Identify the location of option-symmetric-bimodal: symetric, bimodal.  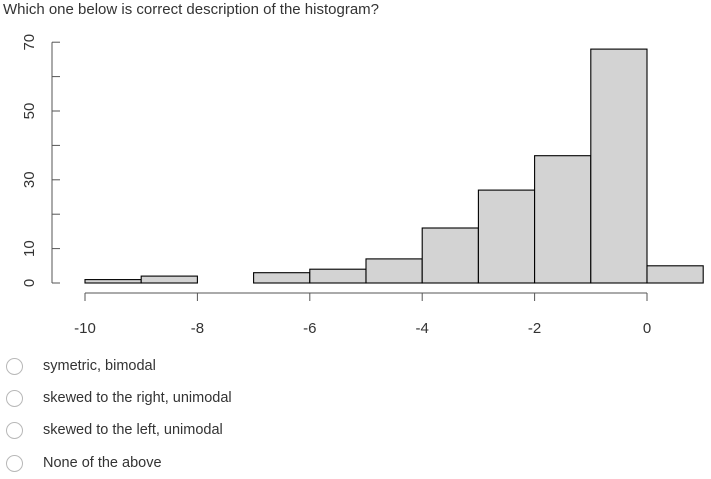
(165, 366).